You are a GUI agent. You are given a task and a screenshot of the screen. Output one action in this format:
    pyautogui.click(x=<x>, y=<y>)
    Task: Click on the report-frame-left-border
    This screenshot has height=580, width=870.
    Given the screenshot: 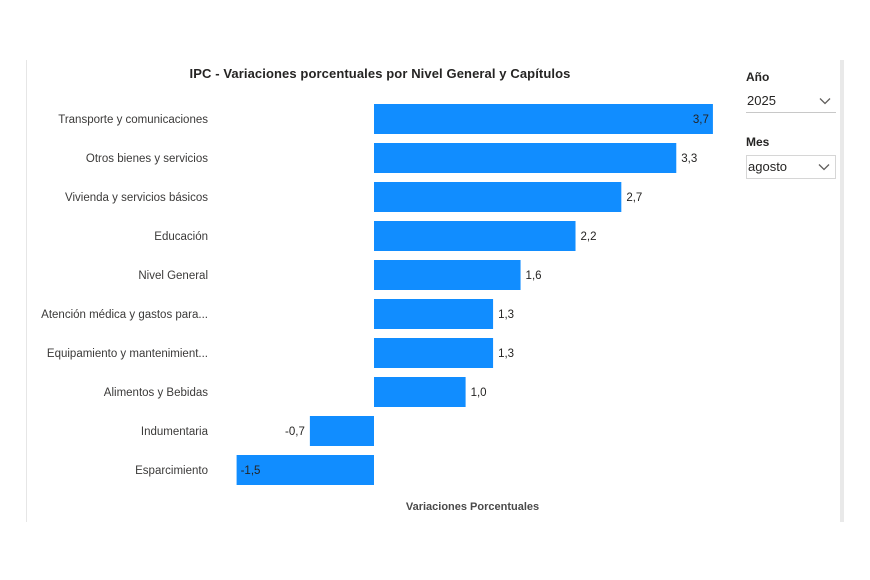 What is the action you would take?
    pyautogui.click(x=26, y=291)
    